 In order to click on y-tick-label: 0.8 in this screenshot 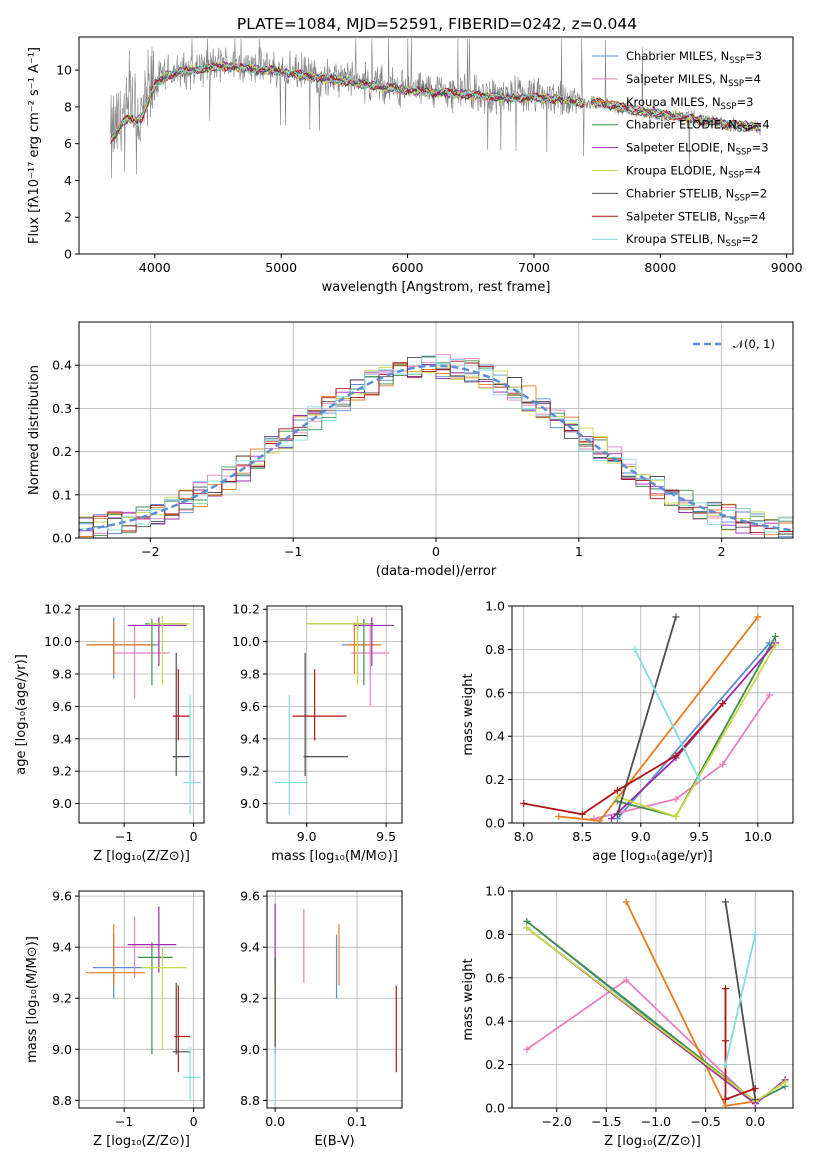, I will do `click(495, 934)`.